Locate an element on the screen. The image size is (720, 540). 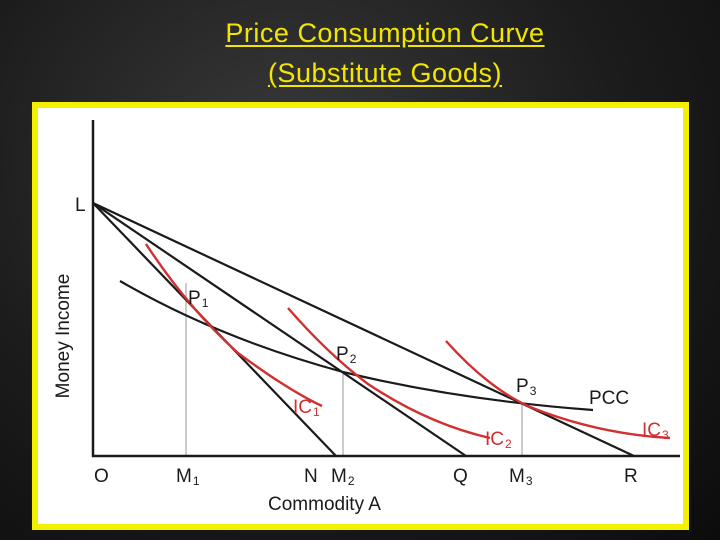
x-label-r: R is located at coordinates (631, 476).